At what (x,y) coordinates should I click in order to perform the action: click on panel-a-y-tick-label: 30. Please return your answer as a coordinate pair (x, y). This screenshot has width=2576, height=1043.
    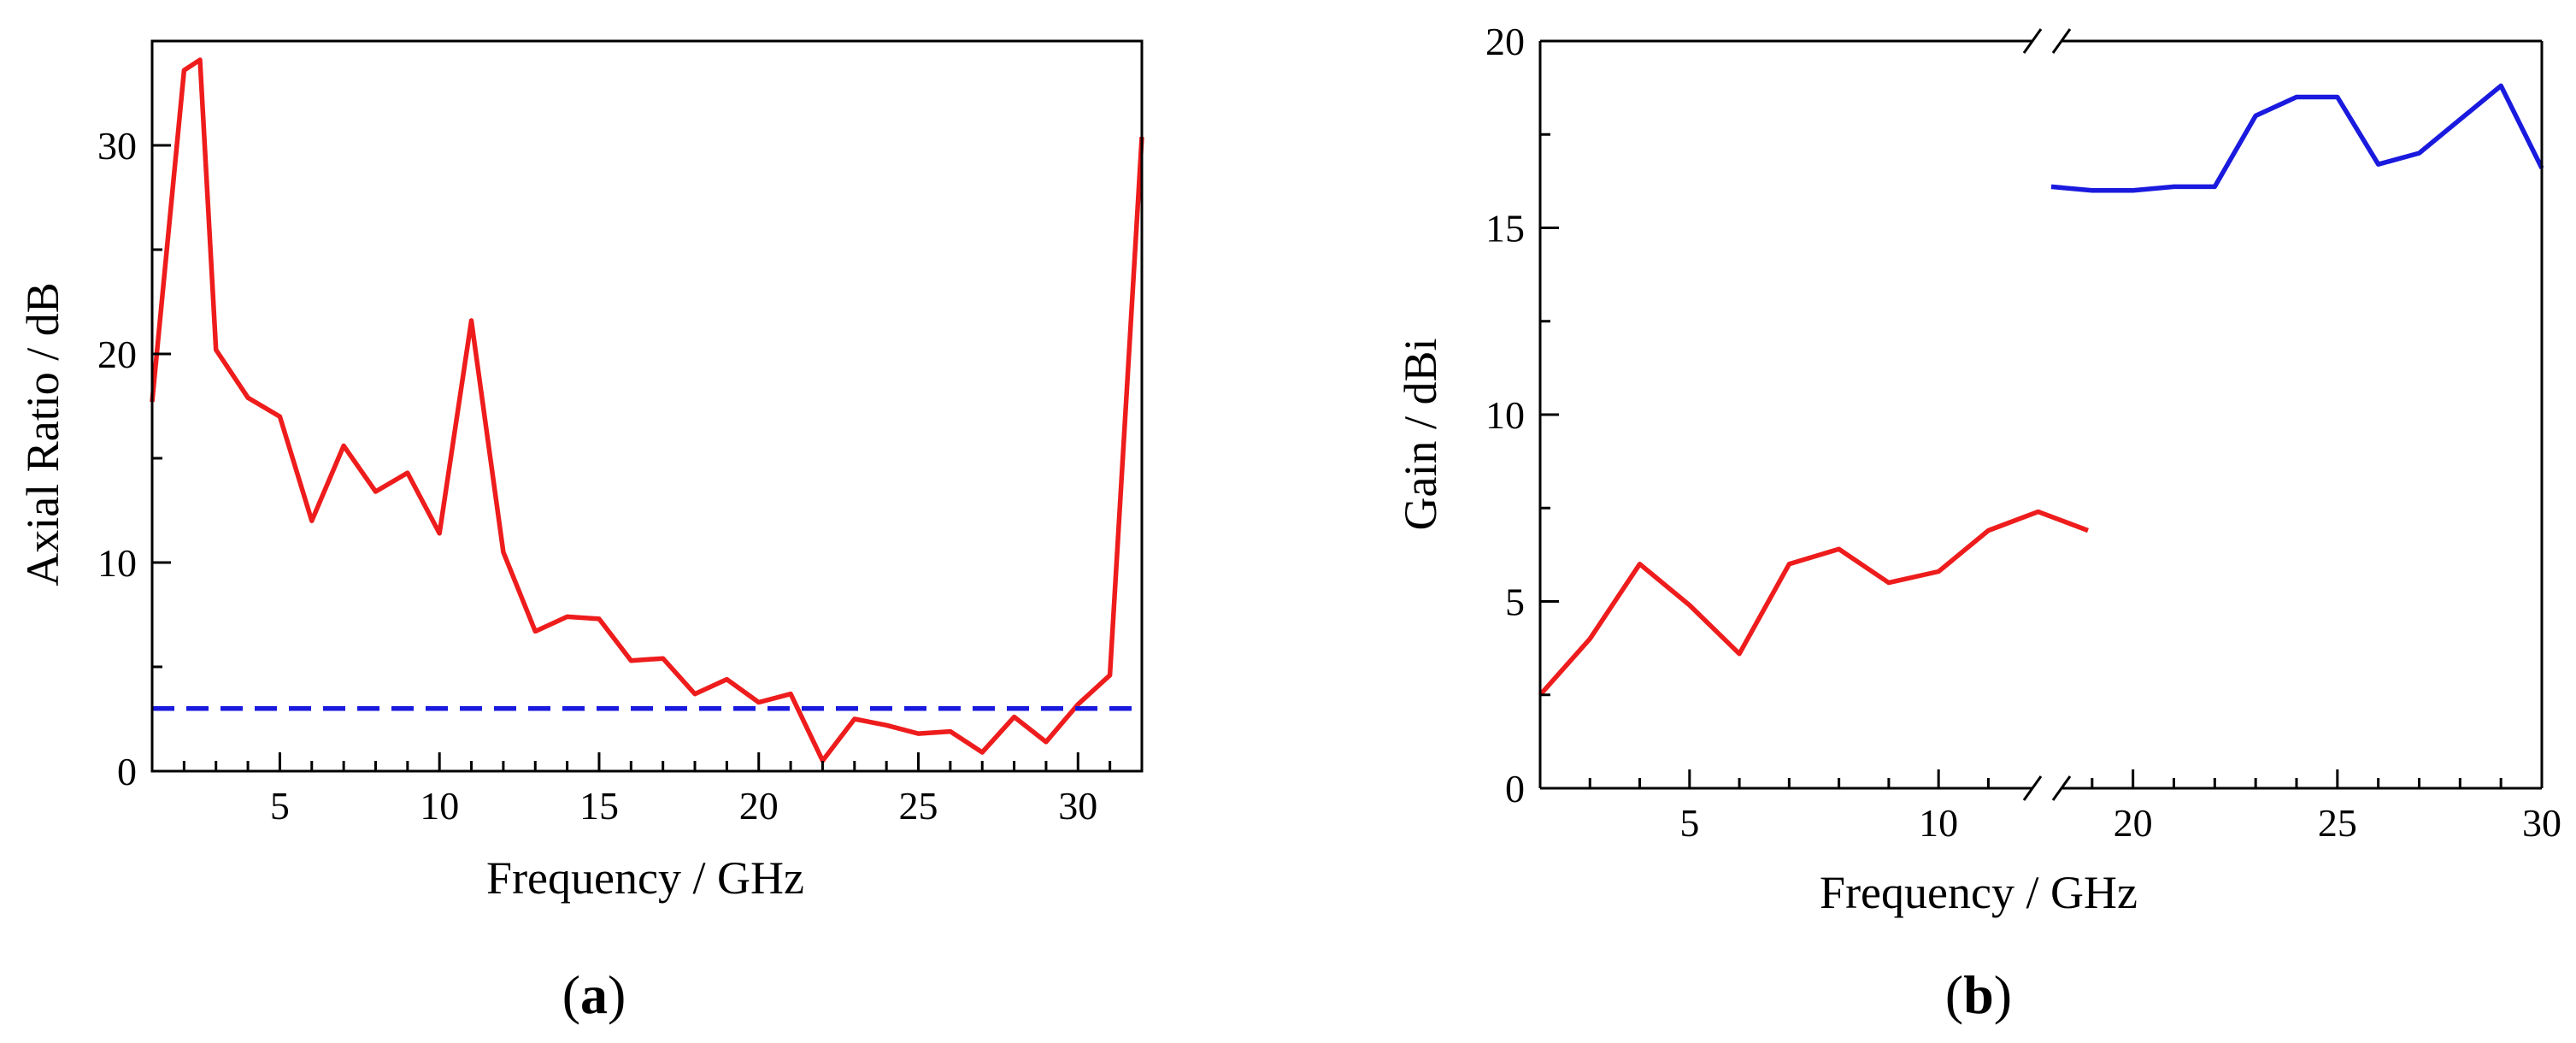
    Looking at the image, I should click on (117, 146).